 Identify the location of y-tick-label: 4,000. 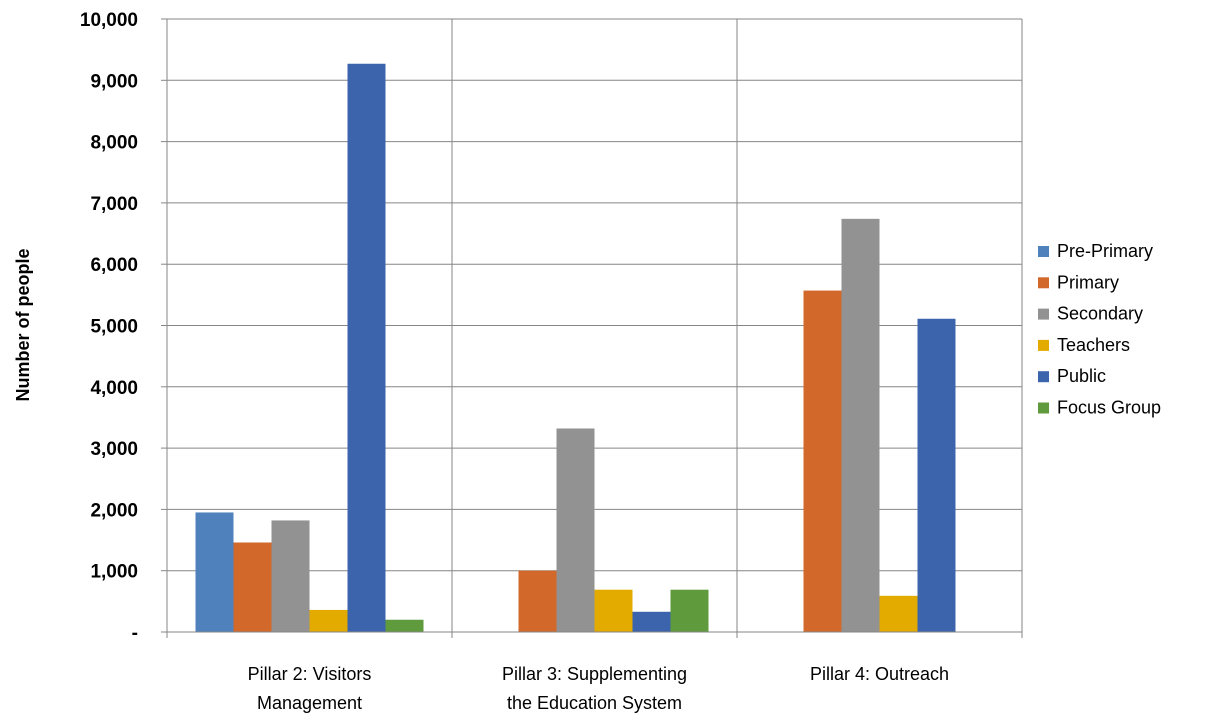
(114, 388).